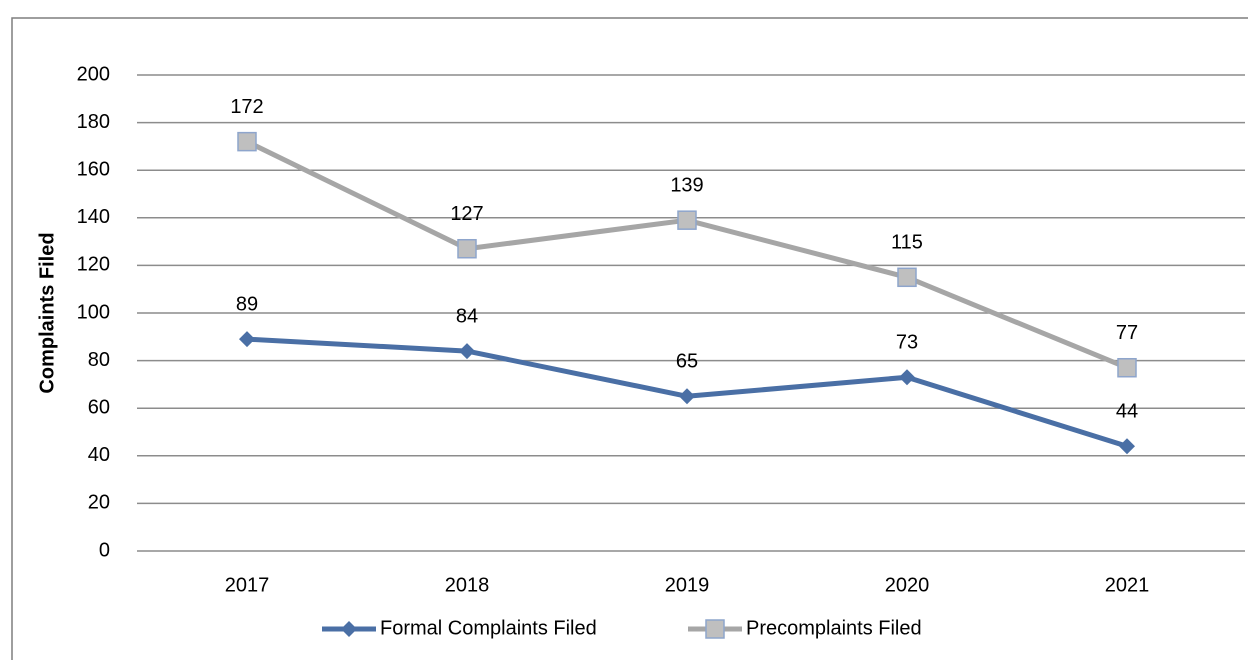  I want to click on data-label: 65, so click(687, 362).